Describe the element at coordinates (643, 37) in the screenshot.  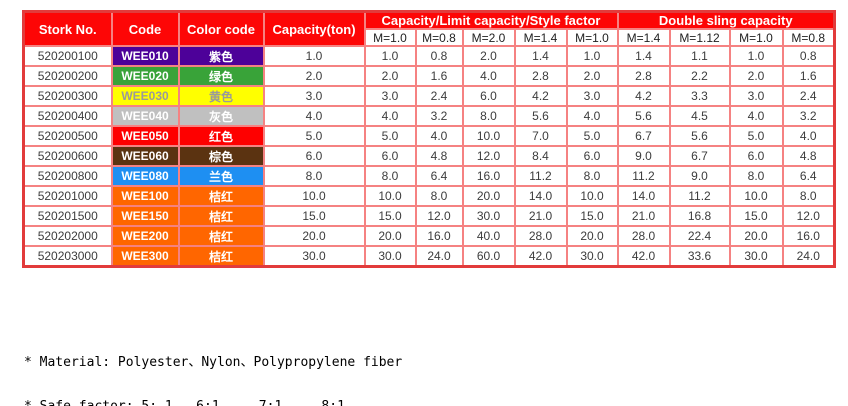
I see `subheader-m-value: M=1.4` at that location.